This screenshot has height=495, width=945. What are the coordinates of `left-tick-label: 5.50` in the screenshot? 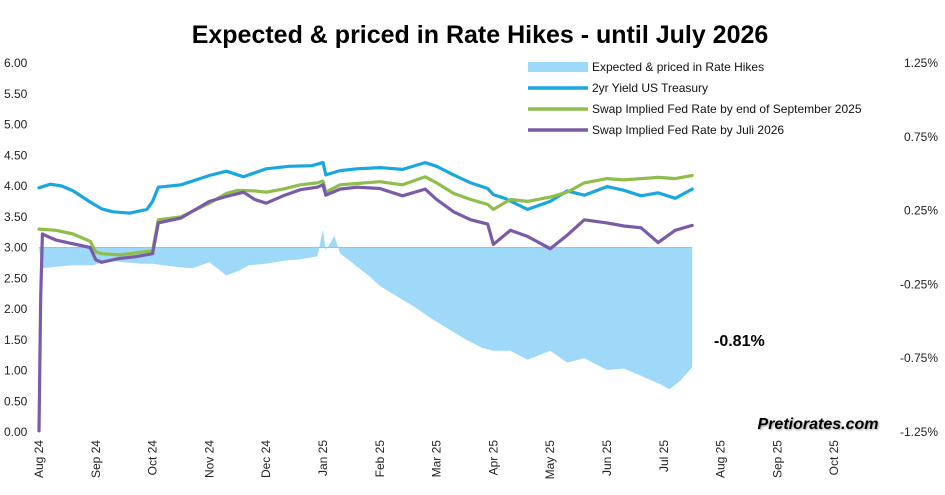 It's located at (16, 94).